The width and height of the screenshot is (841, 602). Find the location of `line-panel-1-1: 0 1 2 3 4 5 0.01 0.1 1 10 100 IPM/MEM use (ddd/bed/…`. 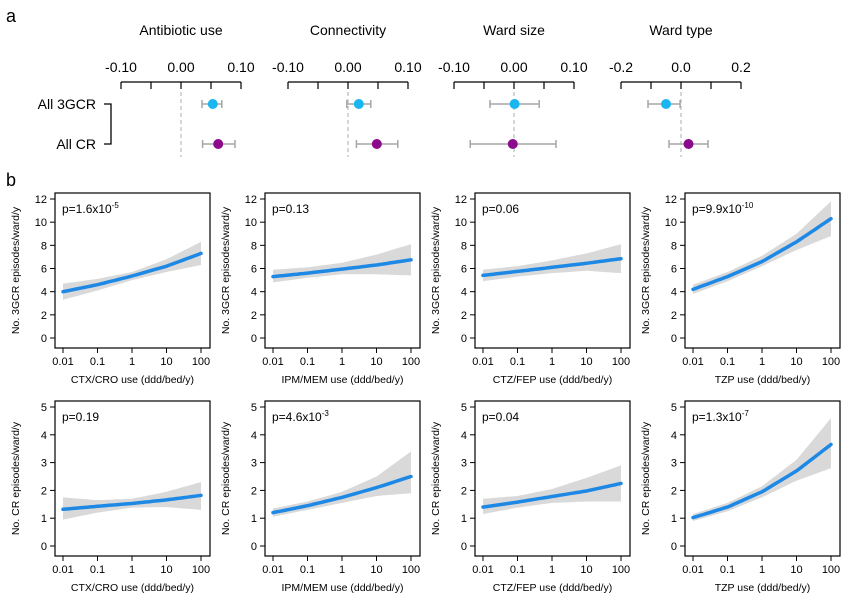

line-panel-1-1: 0 1 2 3 4 5 0.01 0.1 1 10 100 IPM/MEM use (ddd/bed/… is located at coordinates (320, 497).